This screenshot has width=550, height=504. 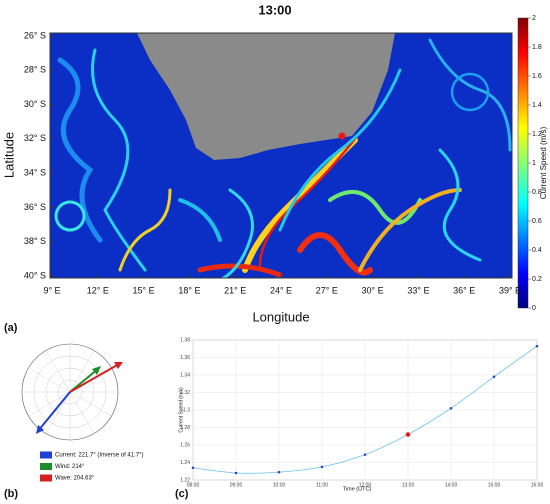 I want to click on y-tick-label: 26° S, so click(x=35, y=35).